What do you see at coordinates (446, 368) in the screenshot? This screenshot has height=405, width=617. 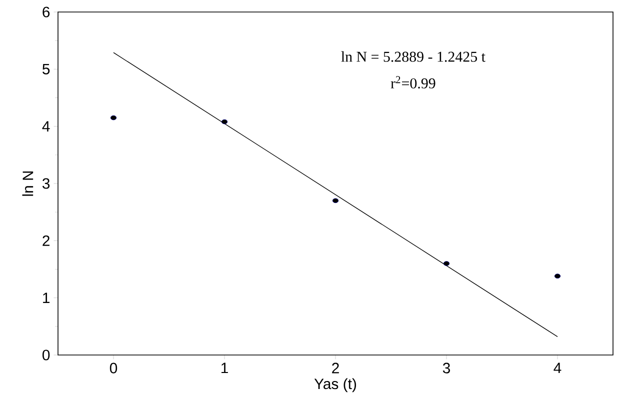 I see `x-tick-label: 3` at bounding box center [446, 368].